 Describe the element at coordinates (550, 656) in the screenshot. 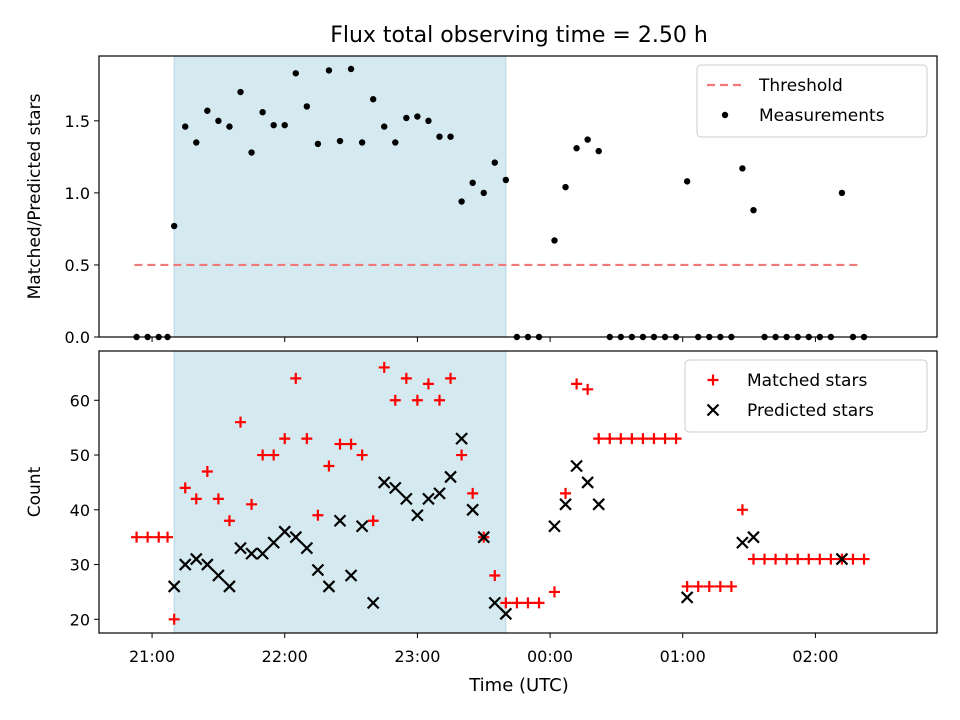

I see `x-tick-label: 00:00` at that location.